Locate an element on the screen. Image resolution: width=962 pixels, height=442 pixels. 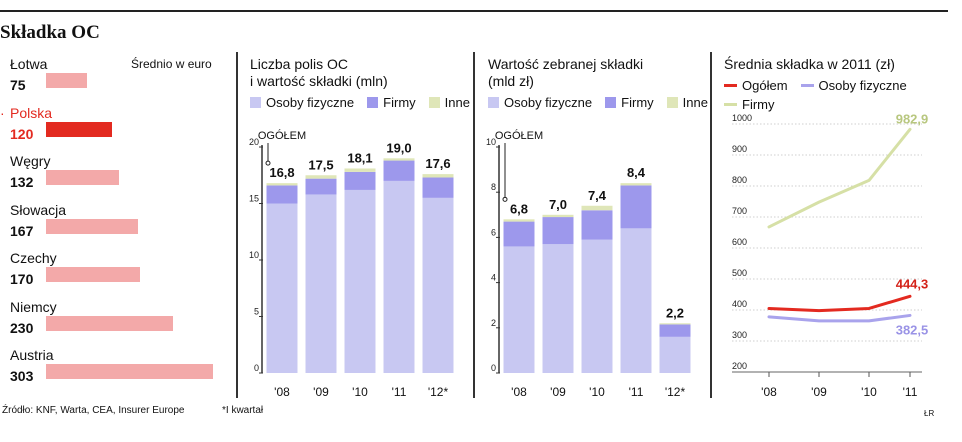
y-tick-label: 2 is located at coordinates (493, 323).